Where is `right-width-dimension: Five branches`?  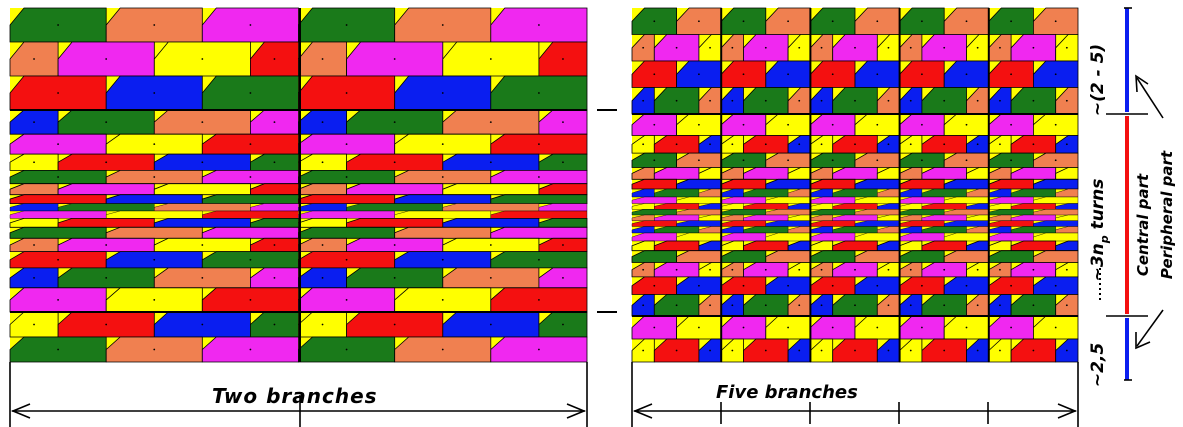
right-width-dimension: Five branches is located at coordinates (855, 394).